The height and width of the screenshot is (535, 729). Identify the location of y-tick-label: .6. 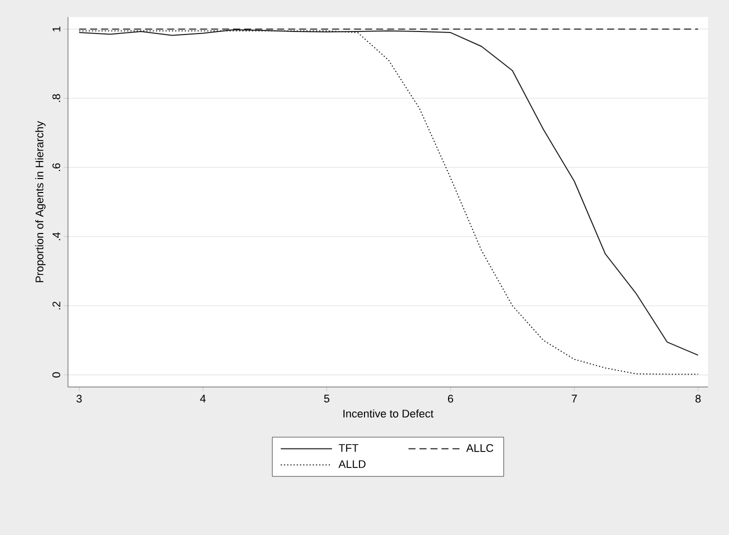
(56, 167).